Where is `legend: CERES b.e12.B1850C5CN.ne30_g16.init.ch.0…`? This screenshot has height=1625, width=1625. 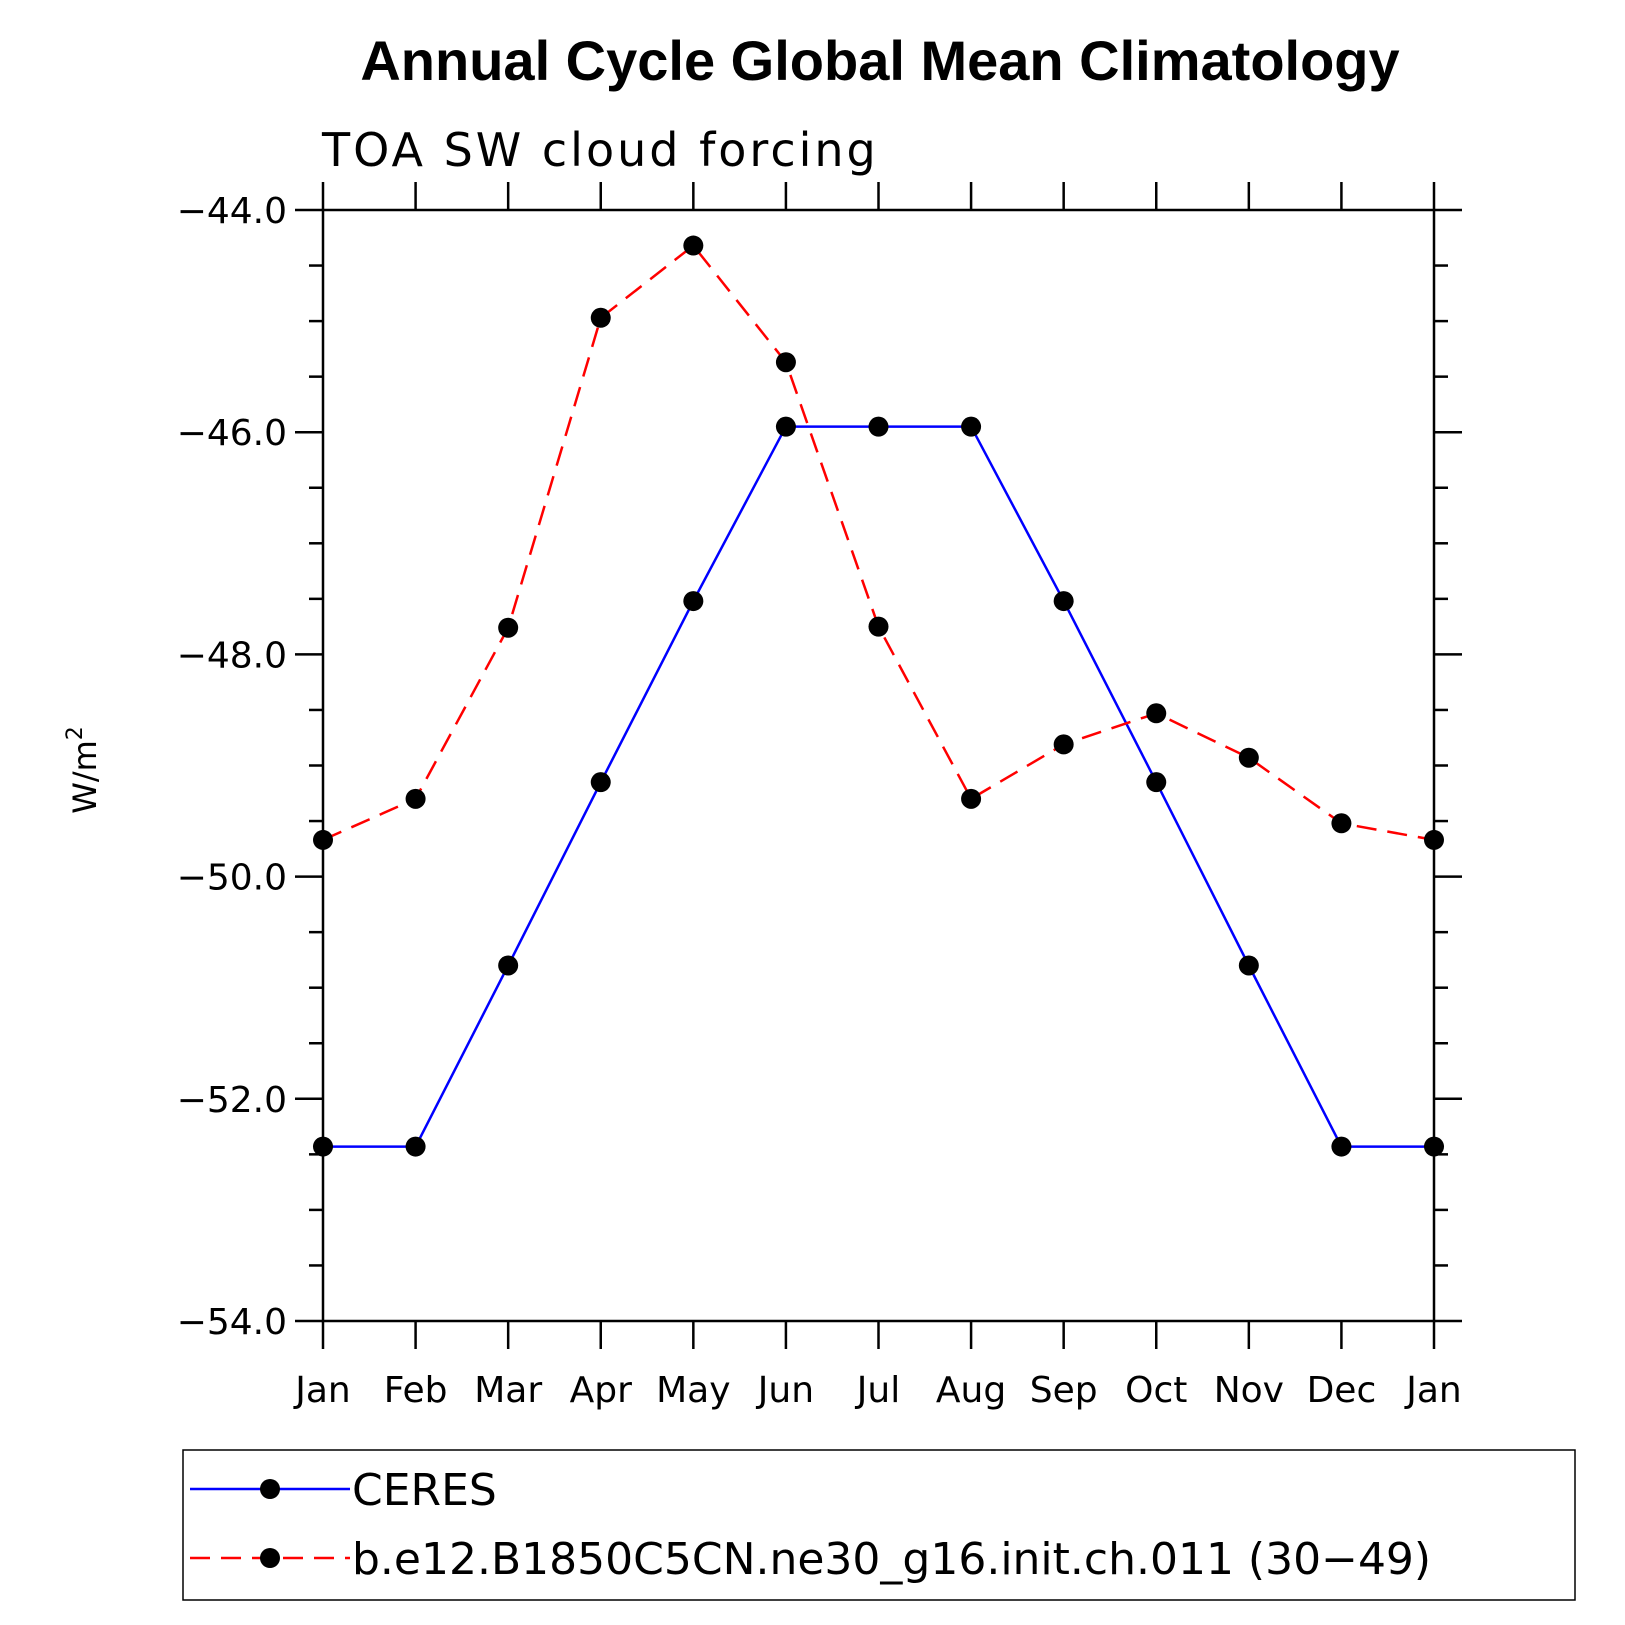 legend: CERES b.e12.B1850C5CN.ne30_g16.init.ch.0… is located at coordinates (879, 1525).